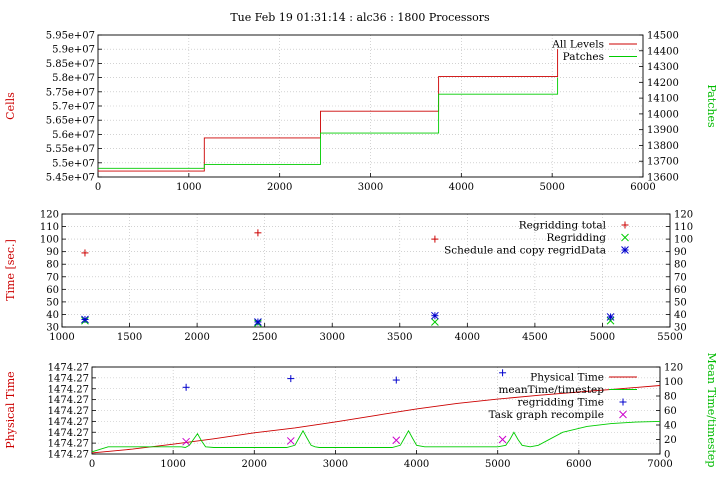  Describe the element at coordinates (376, 410) in the screenshot. I see `plot-frame` at that location.